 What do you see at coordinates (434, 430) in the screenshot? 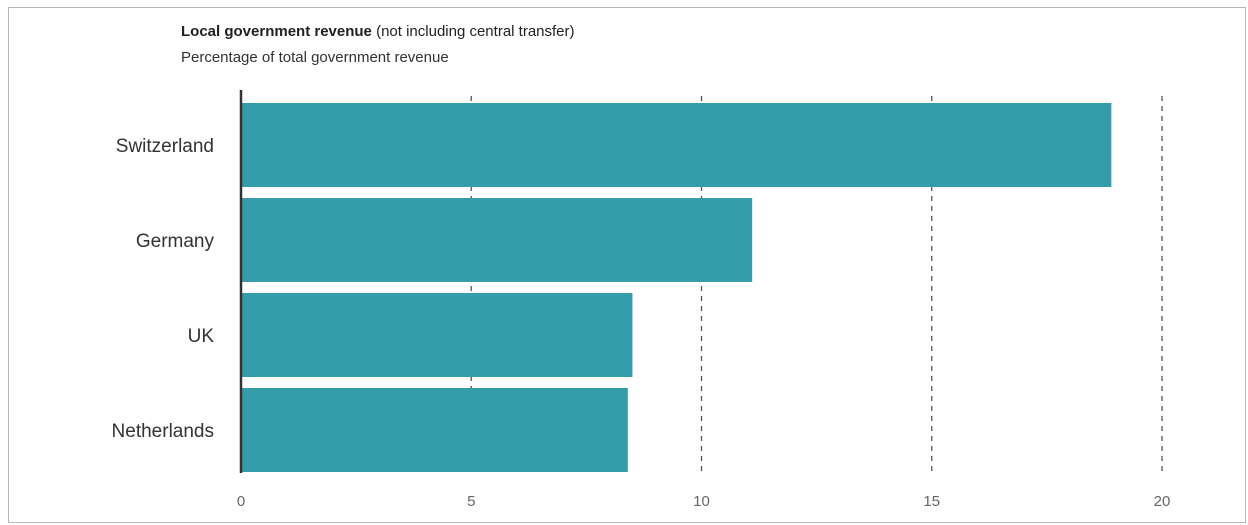
I see `bar-netherlands` at bounding box center [434, 430].